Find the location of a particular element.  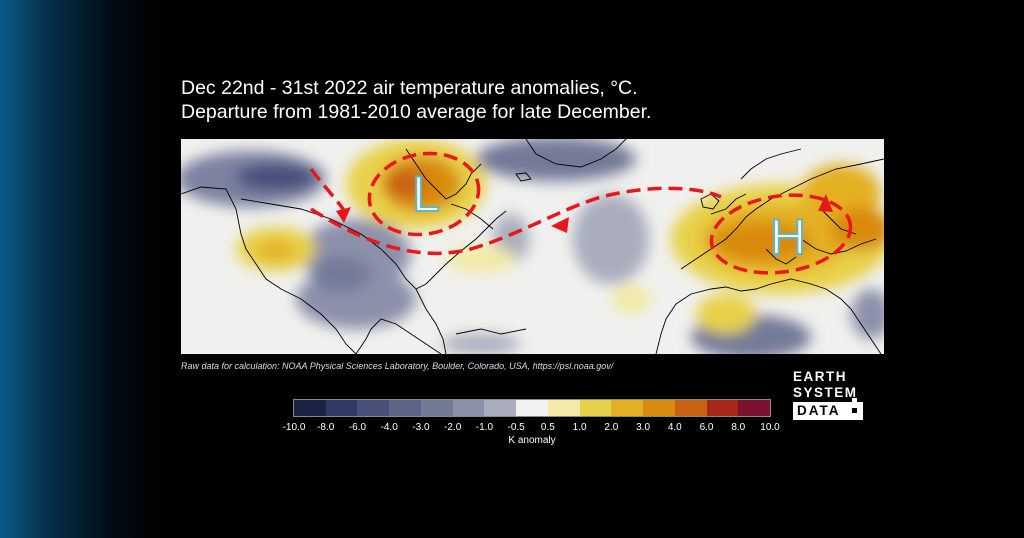

colorbar-tick-label: -0.5 is located at coordinates (516, 427).